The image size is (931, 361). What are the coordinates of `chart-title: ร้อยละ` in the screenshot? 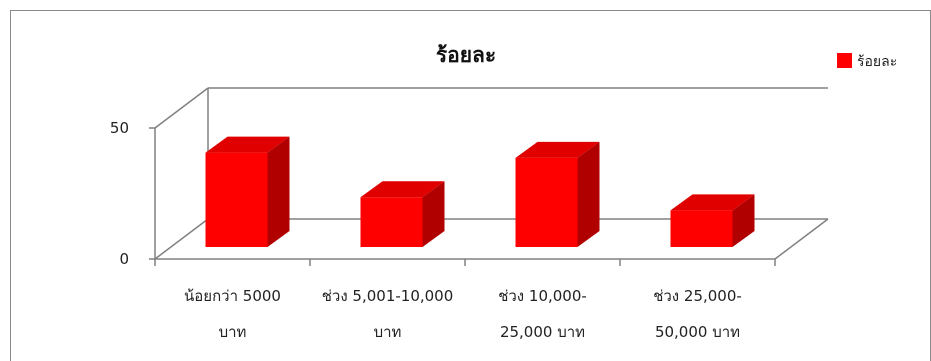 It's located at (466, 55).